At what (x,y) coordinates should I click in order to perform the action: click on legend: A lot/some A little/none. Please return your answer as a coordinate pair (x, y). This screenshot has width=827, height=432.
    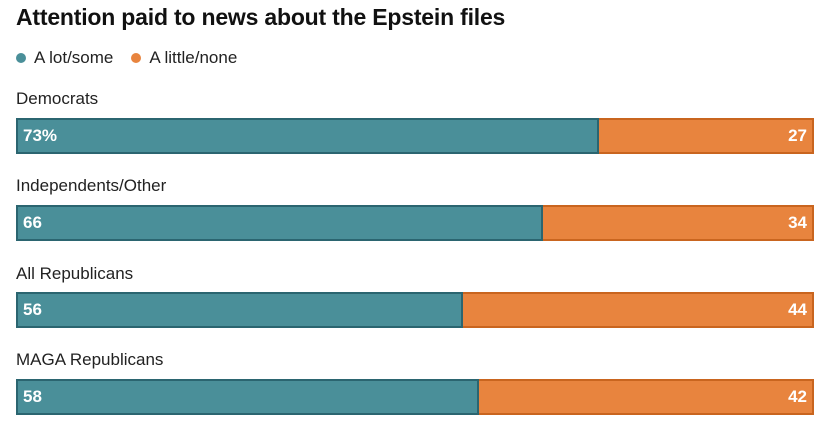
    Looking at the image, I should click on (135, 58).